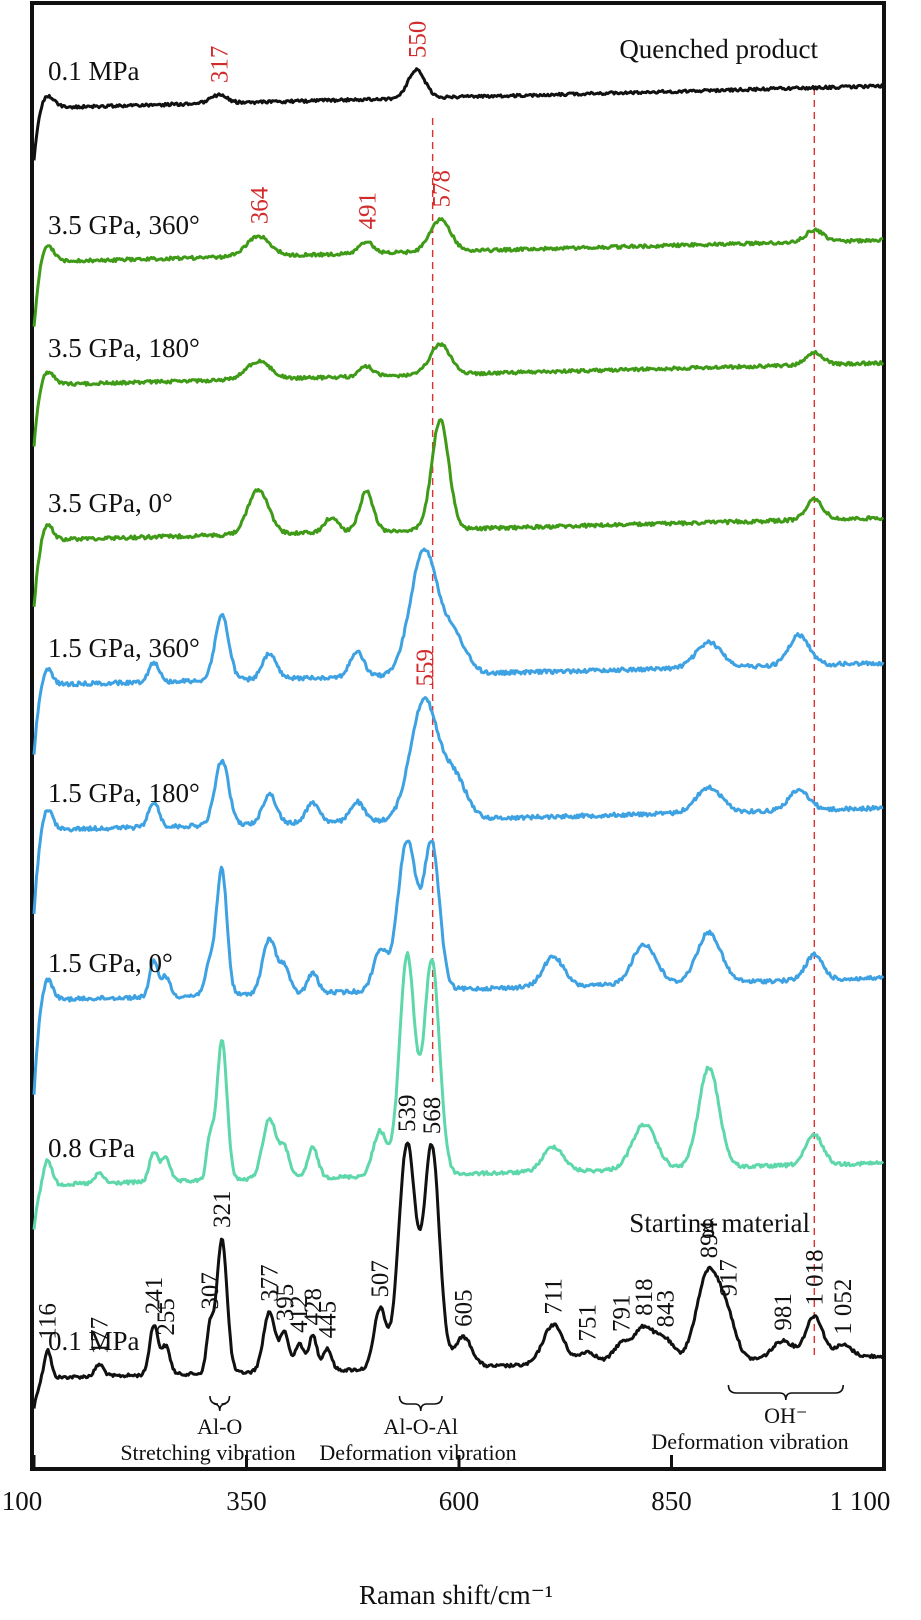 This screenshot has width=921, height=1620. What do you see at coordinates (270, 1283) in the screenshot?
I see `peak-label: 377` at bounding box center [270, 1283].